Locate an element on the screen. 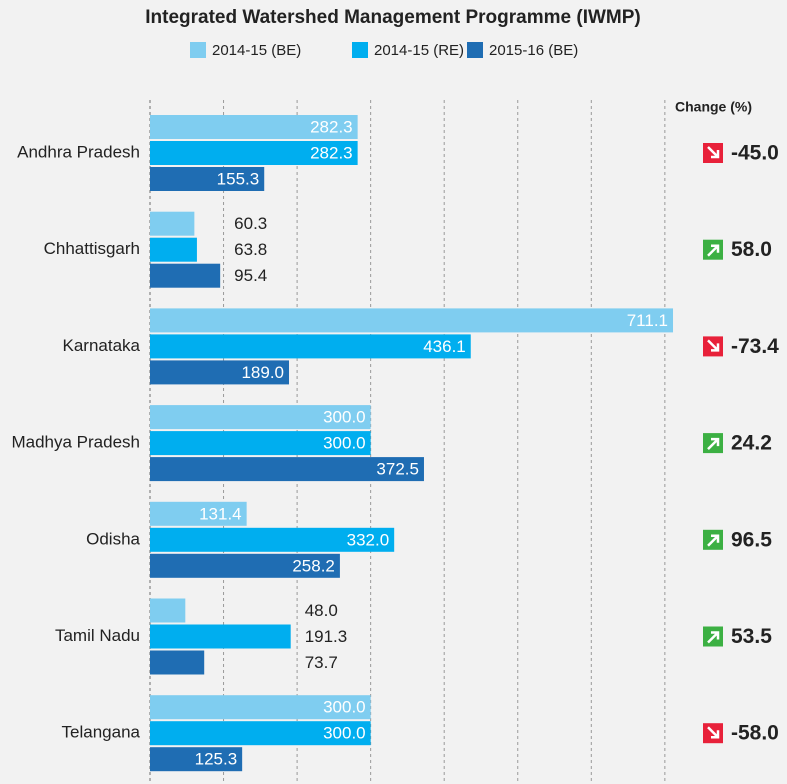 This screenshot has width=787, height=784. data-label: 372.5 is located at coordinates (397, 469).